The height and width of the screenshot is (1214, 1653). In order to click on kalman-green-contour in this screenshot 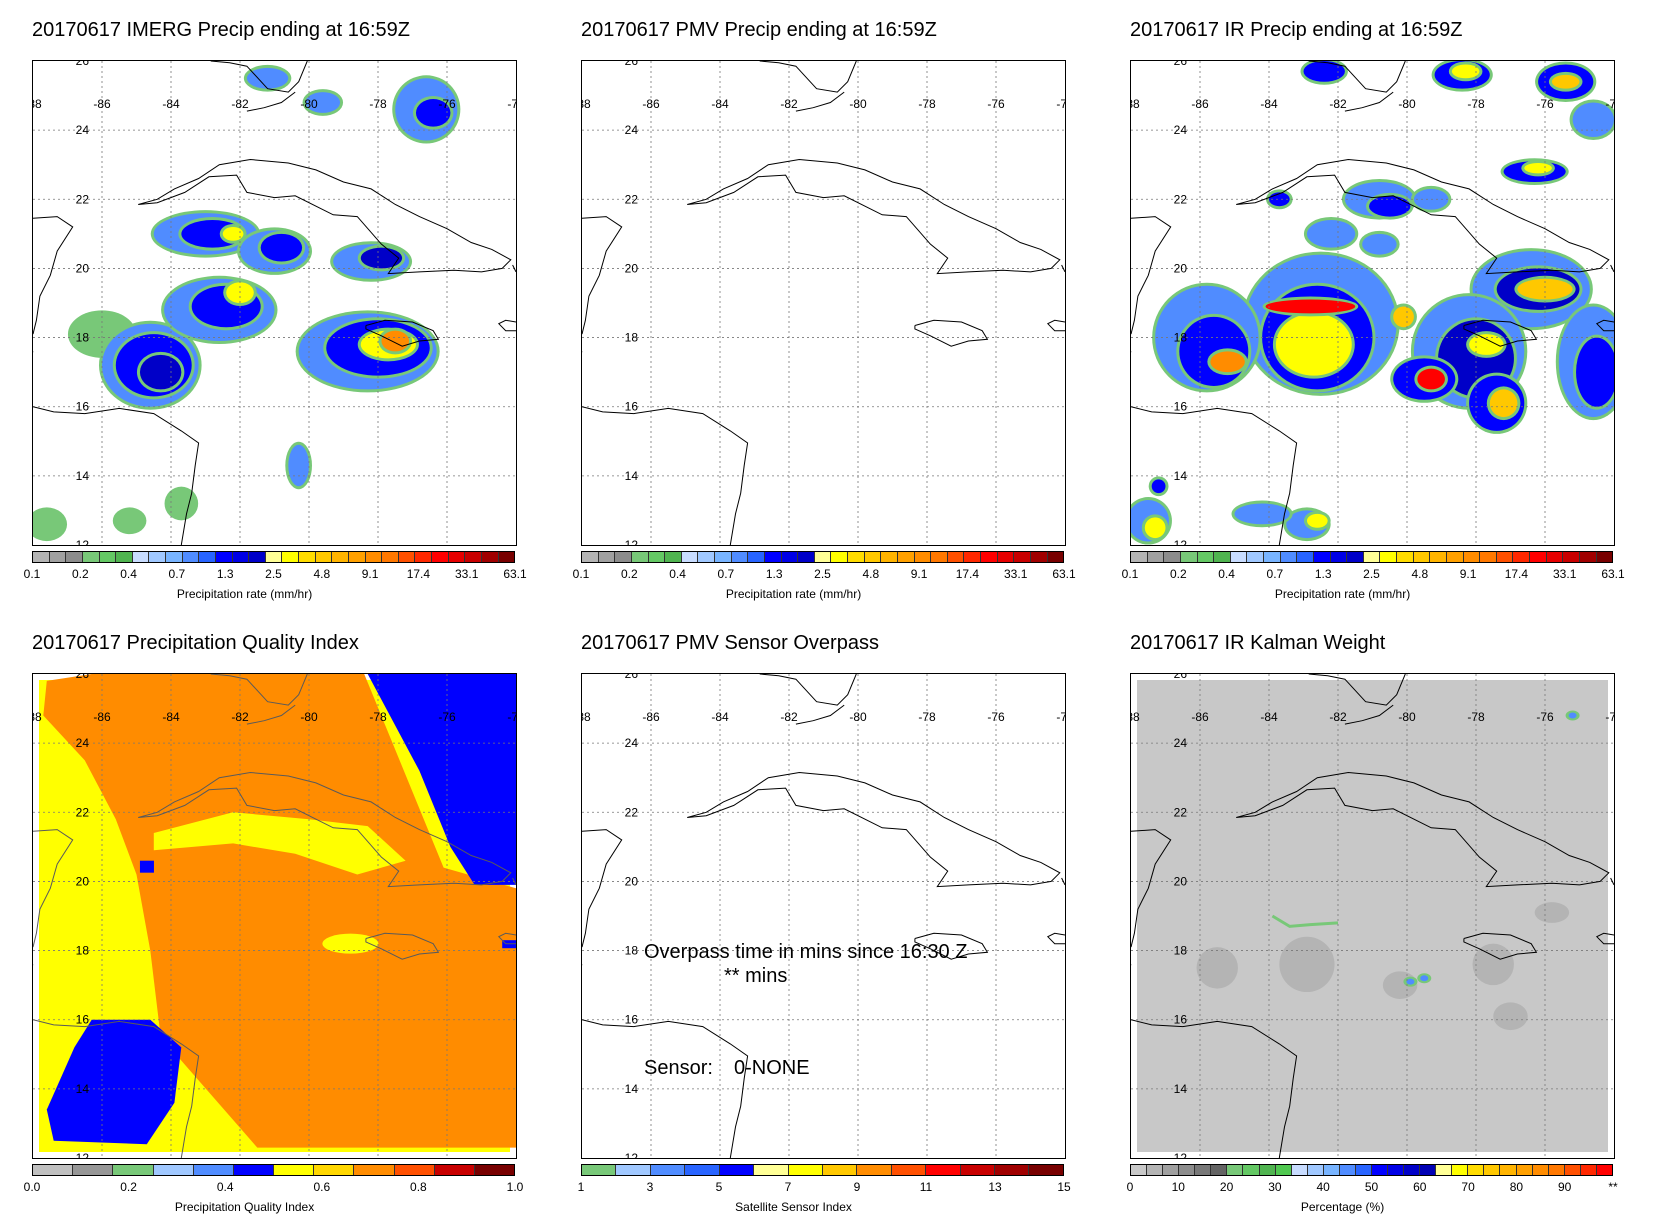, I will do `click(1305, 921)`.